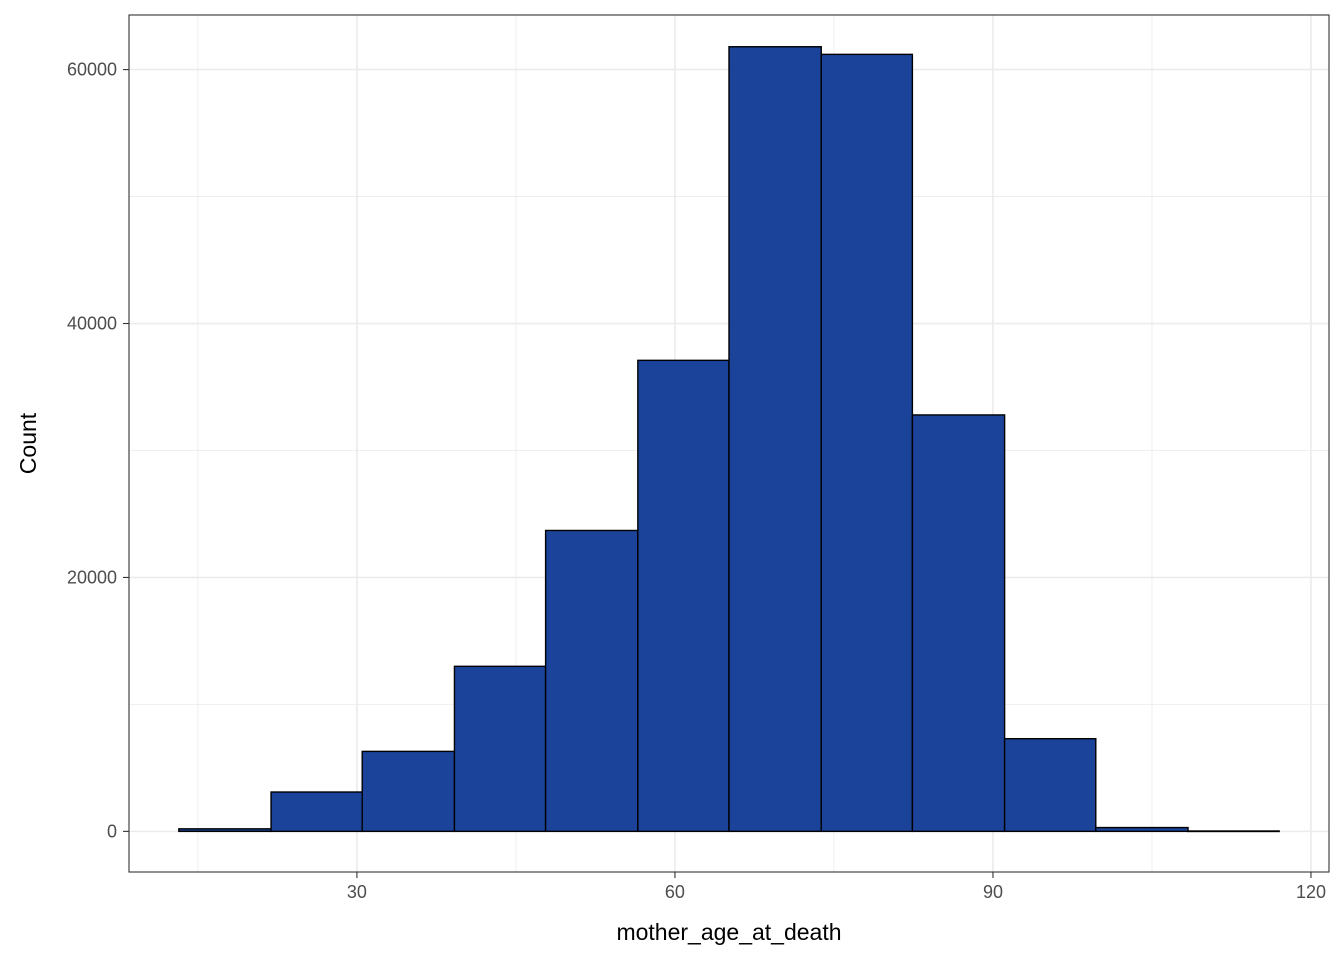 Image resolution: width=1344 pixels, height=960 pixels. I want to click on y-tick-label: 20000, so click(92, 577).